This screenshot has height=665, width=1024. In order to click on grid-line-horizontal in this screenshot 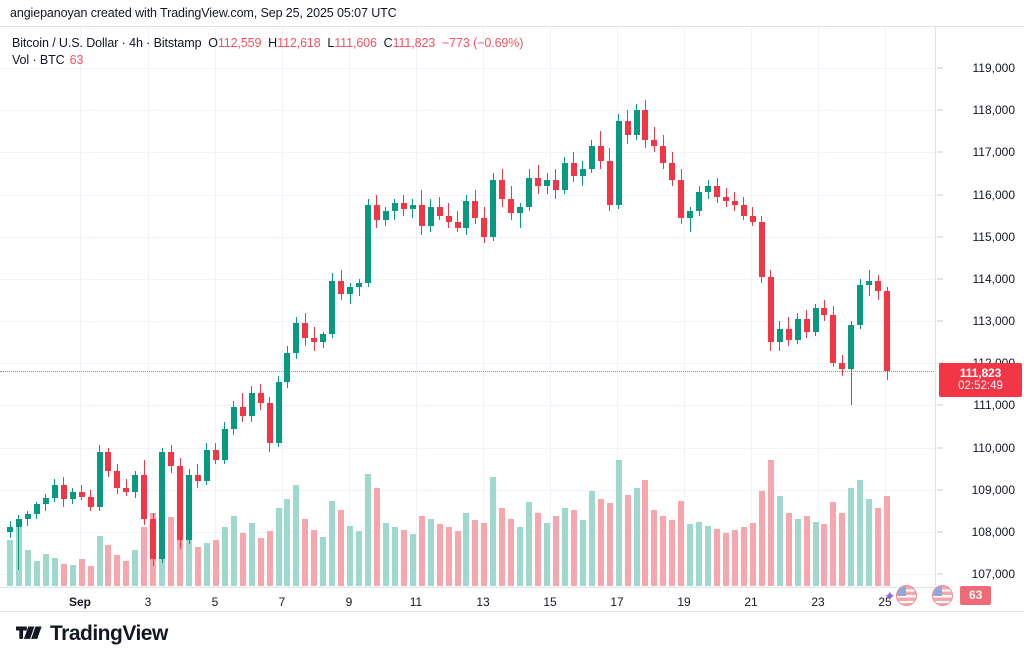, I will do `click(467, 321)`.